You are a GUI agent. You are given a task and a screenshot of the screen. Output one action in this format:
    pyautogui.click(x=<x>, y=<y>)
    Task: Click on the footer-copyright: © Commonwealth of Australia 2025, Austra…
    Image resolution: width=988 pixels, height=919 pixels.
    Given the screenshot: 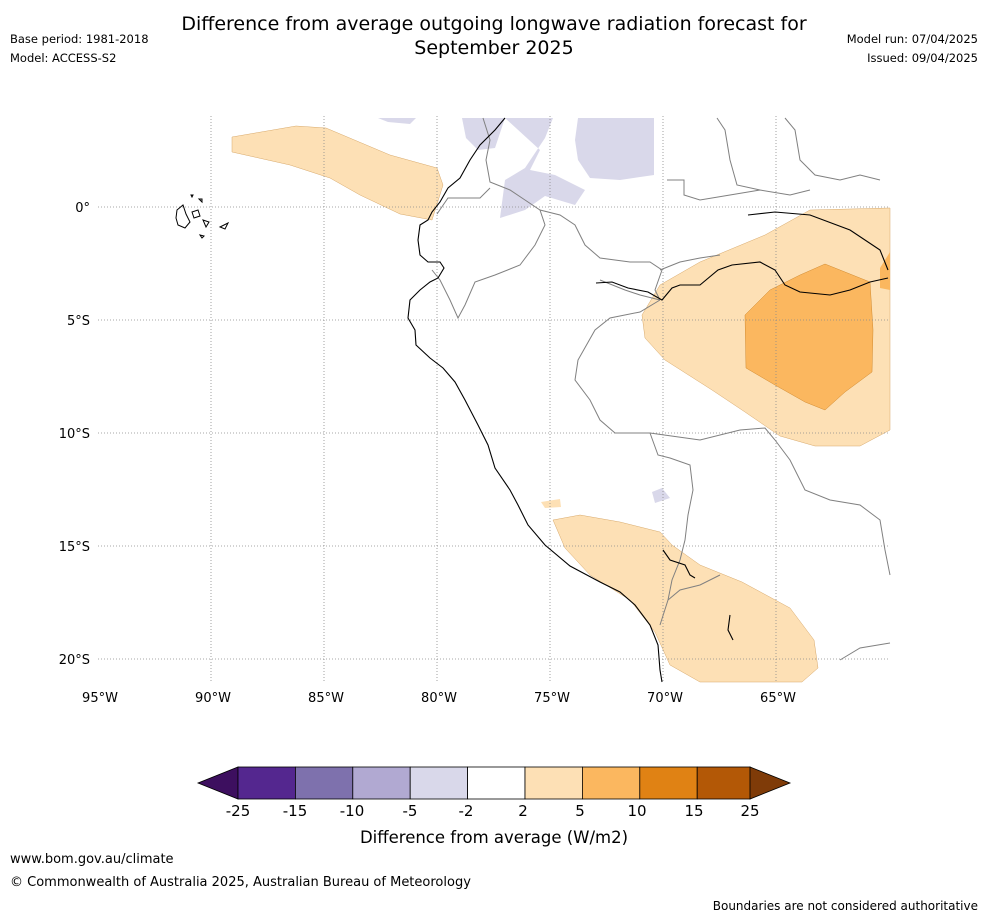 What is the action you would take?
    pyautogui.click(x=240, y=882)
    